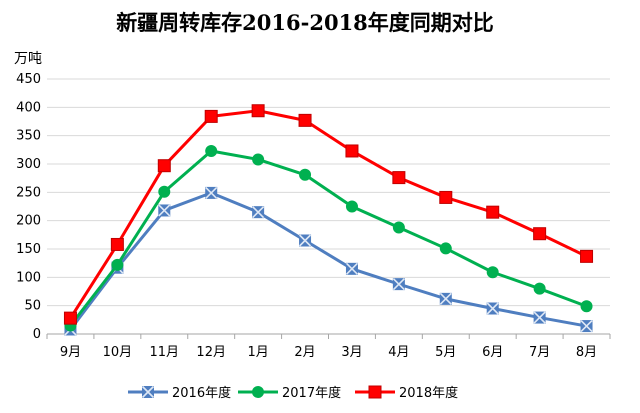 Image resolution: width=640 pixels, height=413 pixels. What do you see at coordinates (211, 352) in the screenshot?
I see `x-tick-label: 12月` at bounding box center [211, 352].